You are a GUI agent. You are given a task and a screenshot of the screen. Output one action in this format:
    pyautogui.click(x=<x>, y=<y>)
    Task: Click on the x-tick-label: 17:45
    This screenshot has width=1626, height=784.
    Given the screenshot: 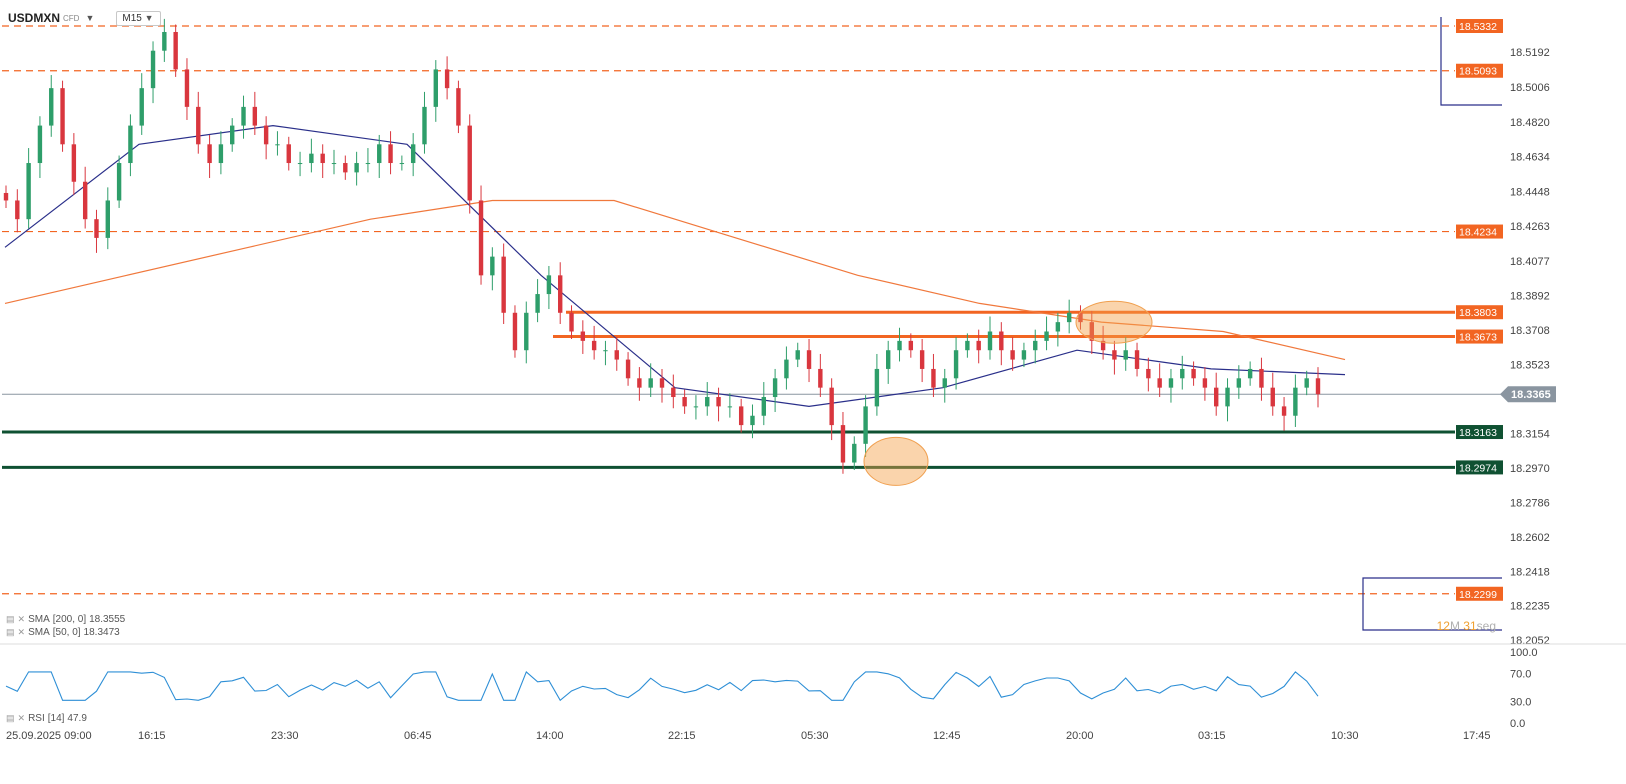 What is the action you would take?
    pyautogui.click(x=1477, y=736)
    